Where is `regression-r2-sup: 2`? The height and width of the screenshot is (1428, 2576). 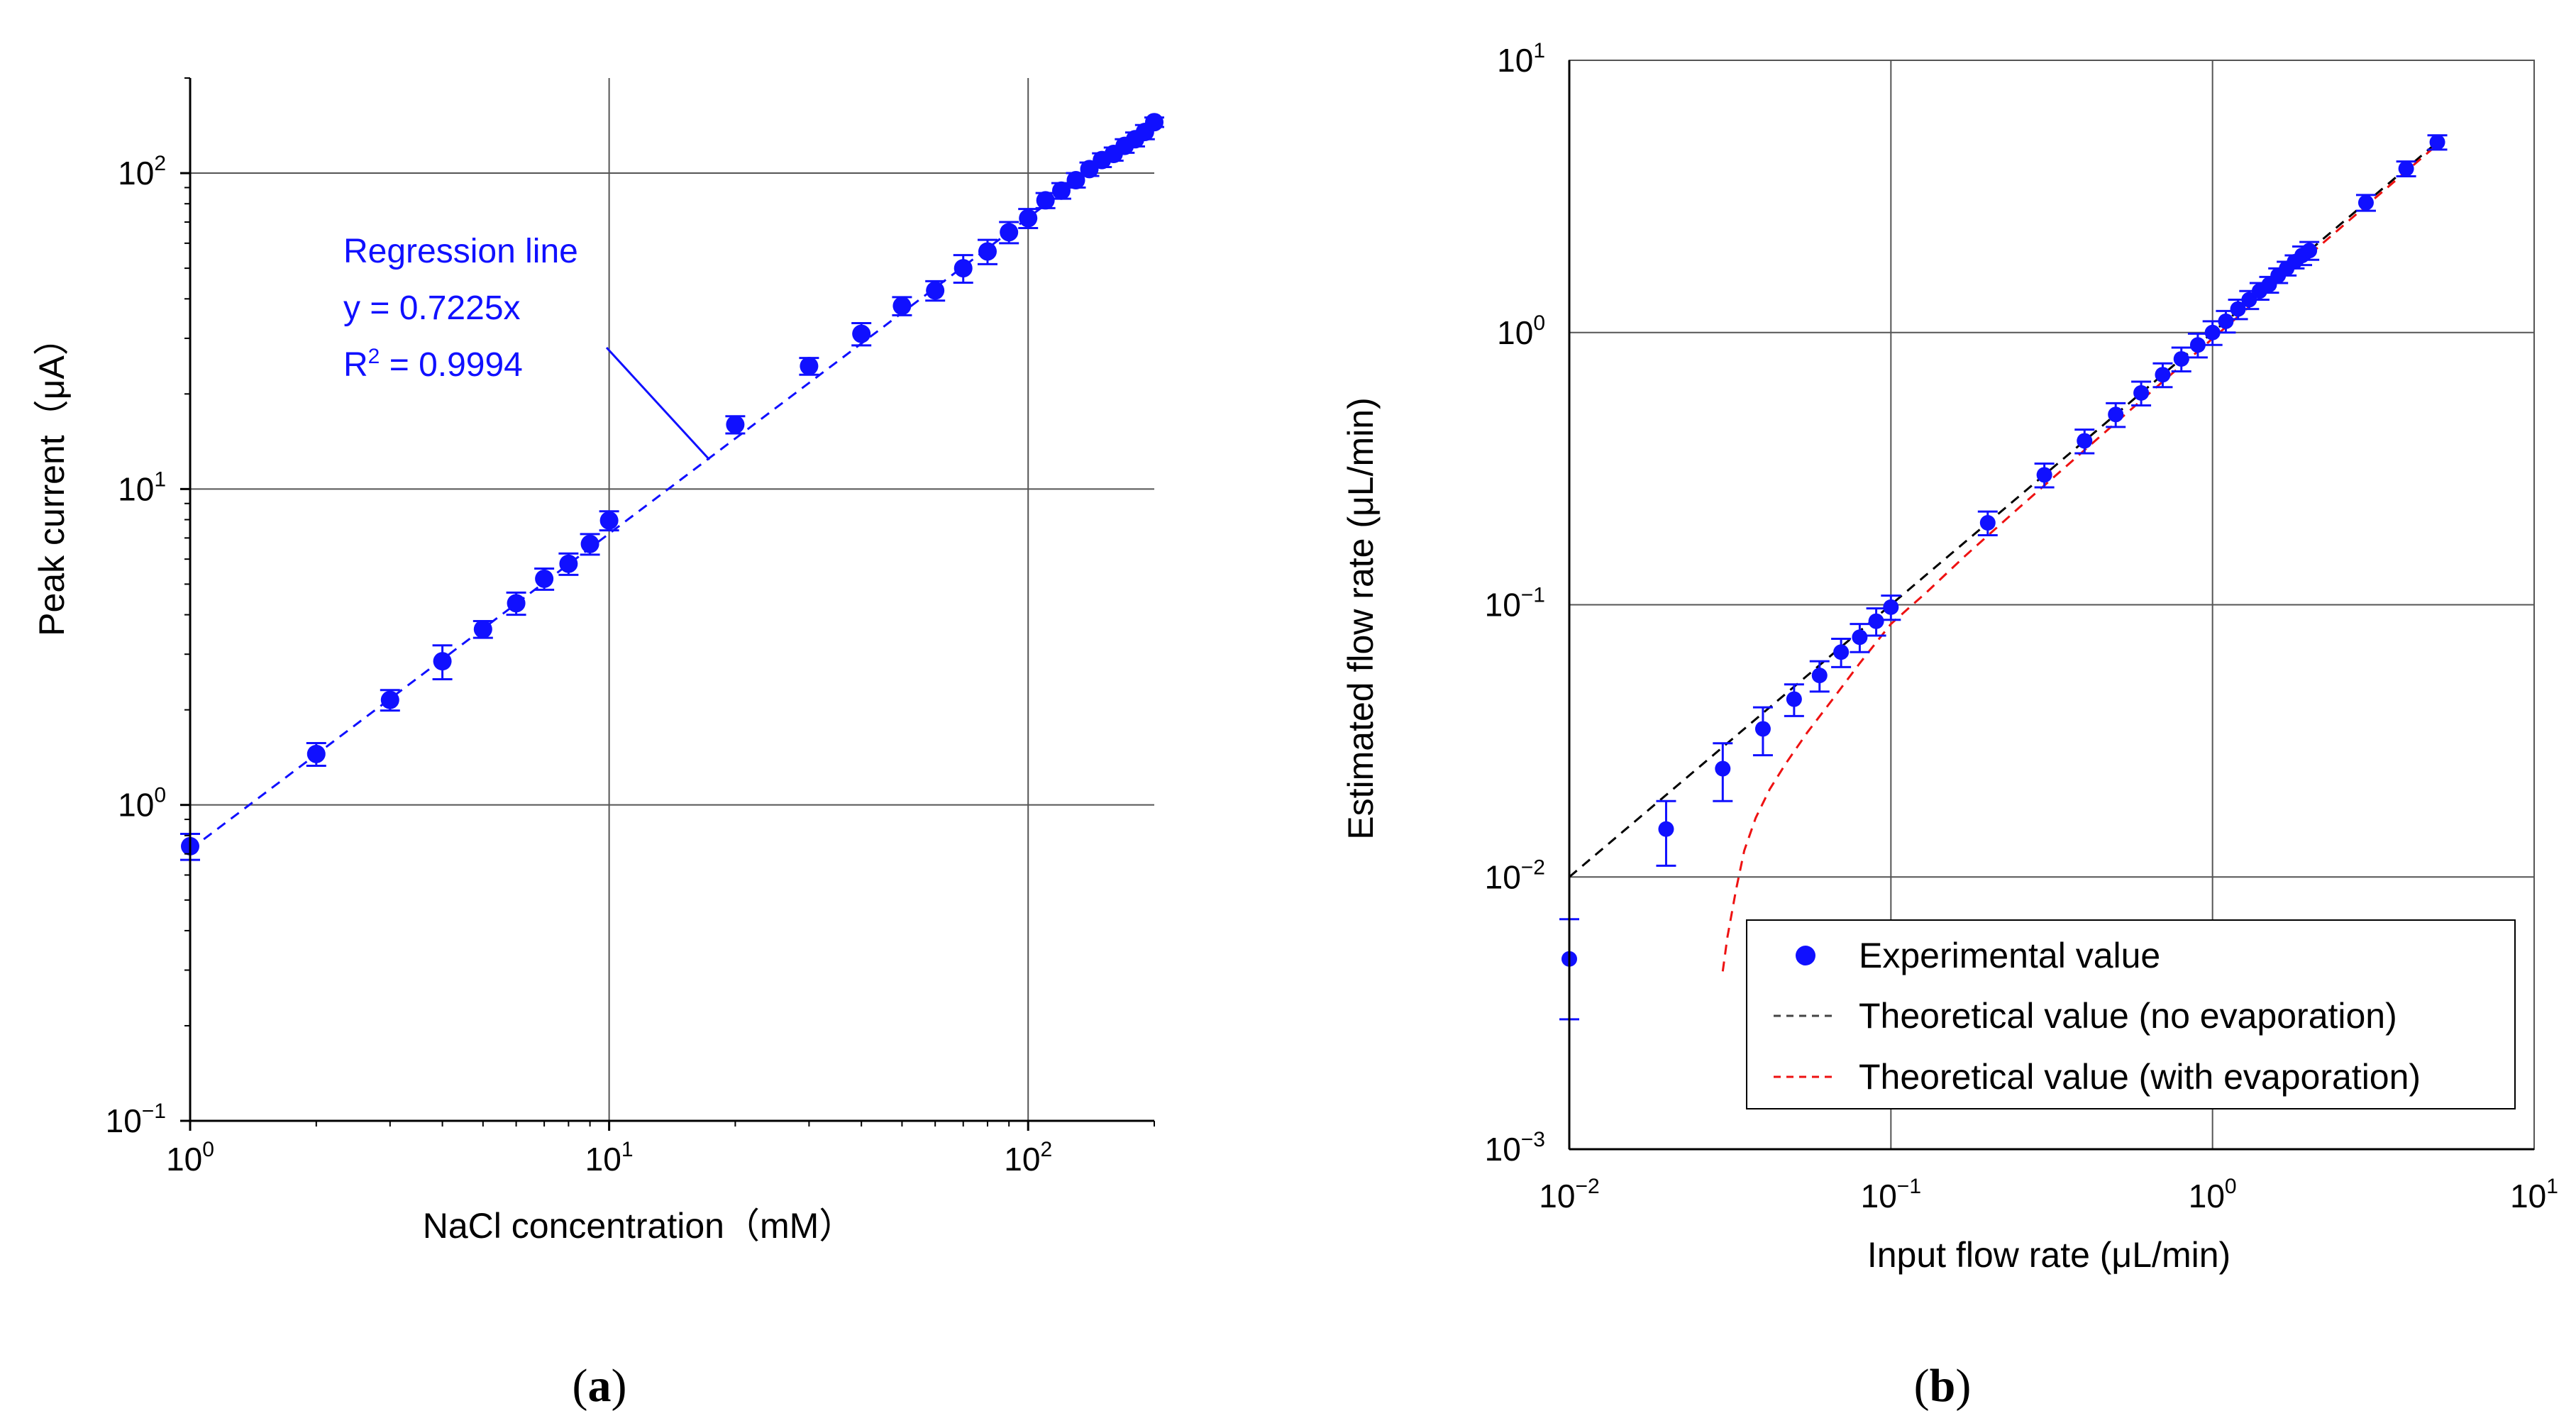 regression-r2-sup: 2 is located at coordinates (374, 357).